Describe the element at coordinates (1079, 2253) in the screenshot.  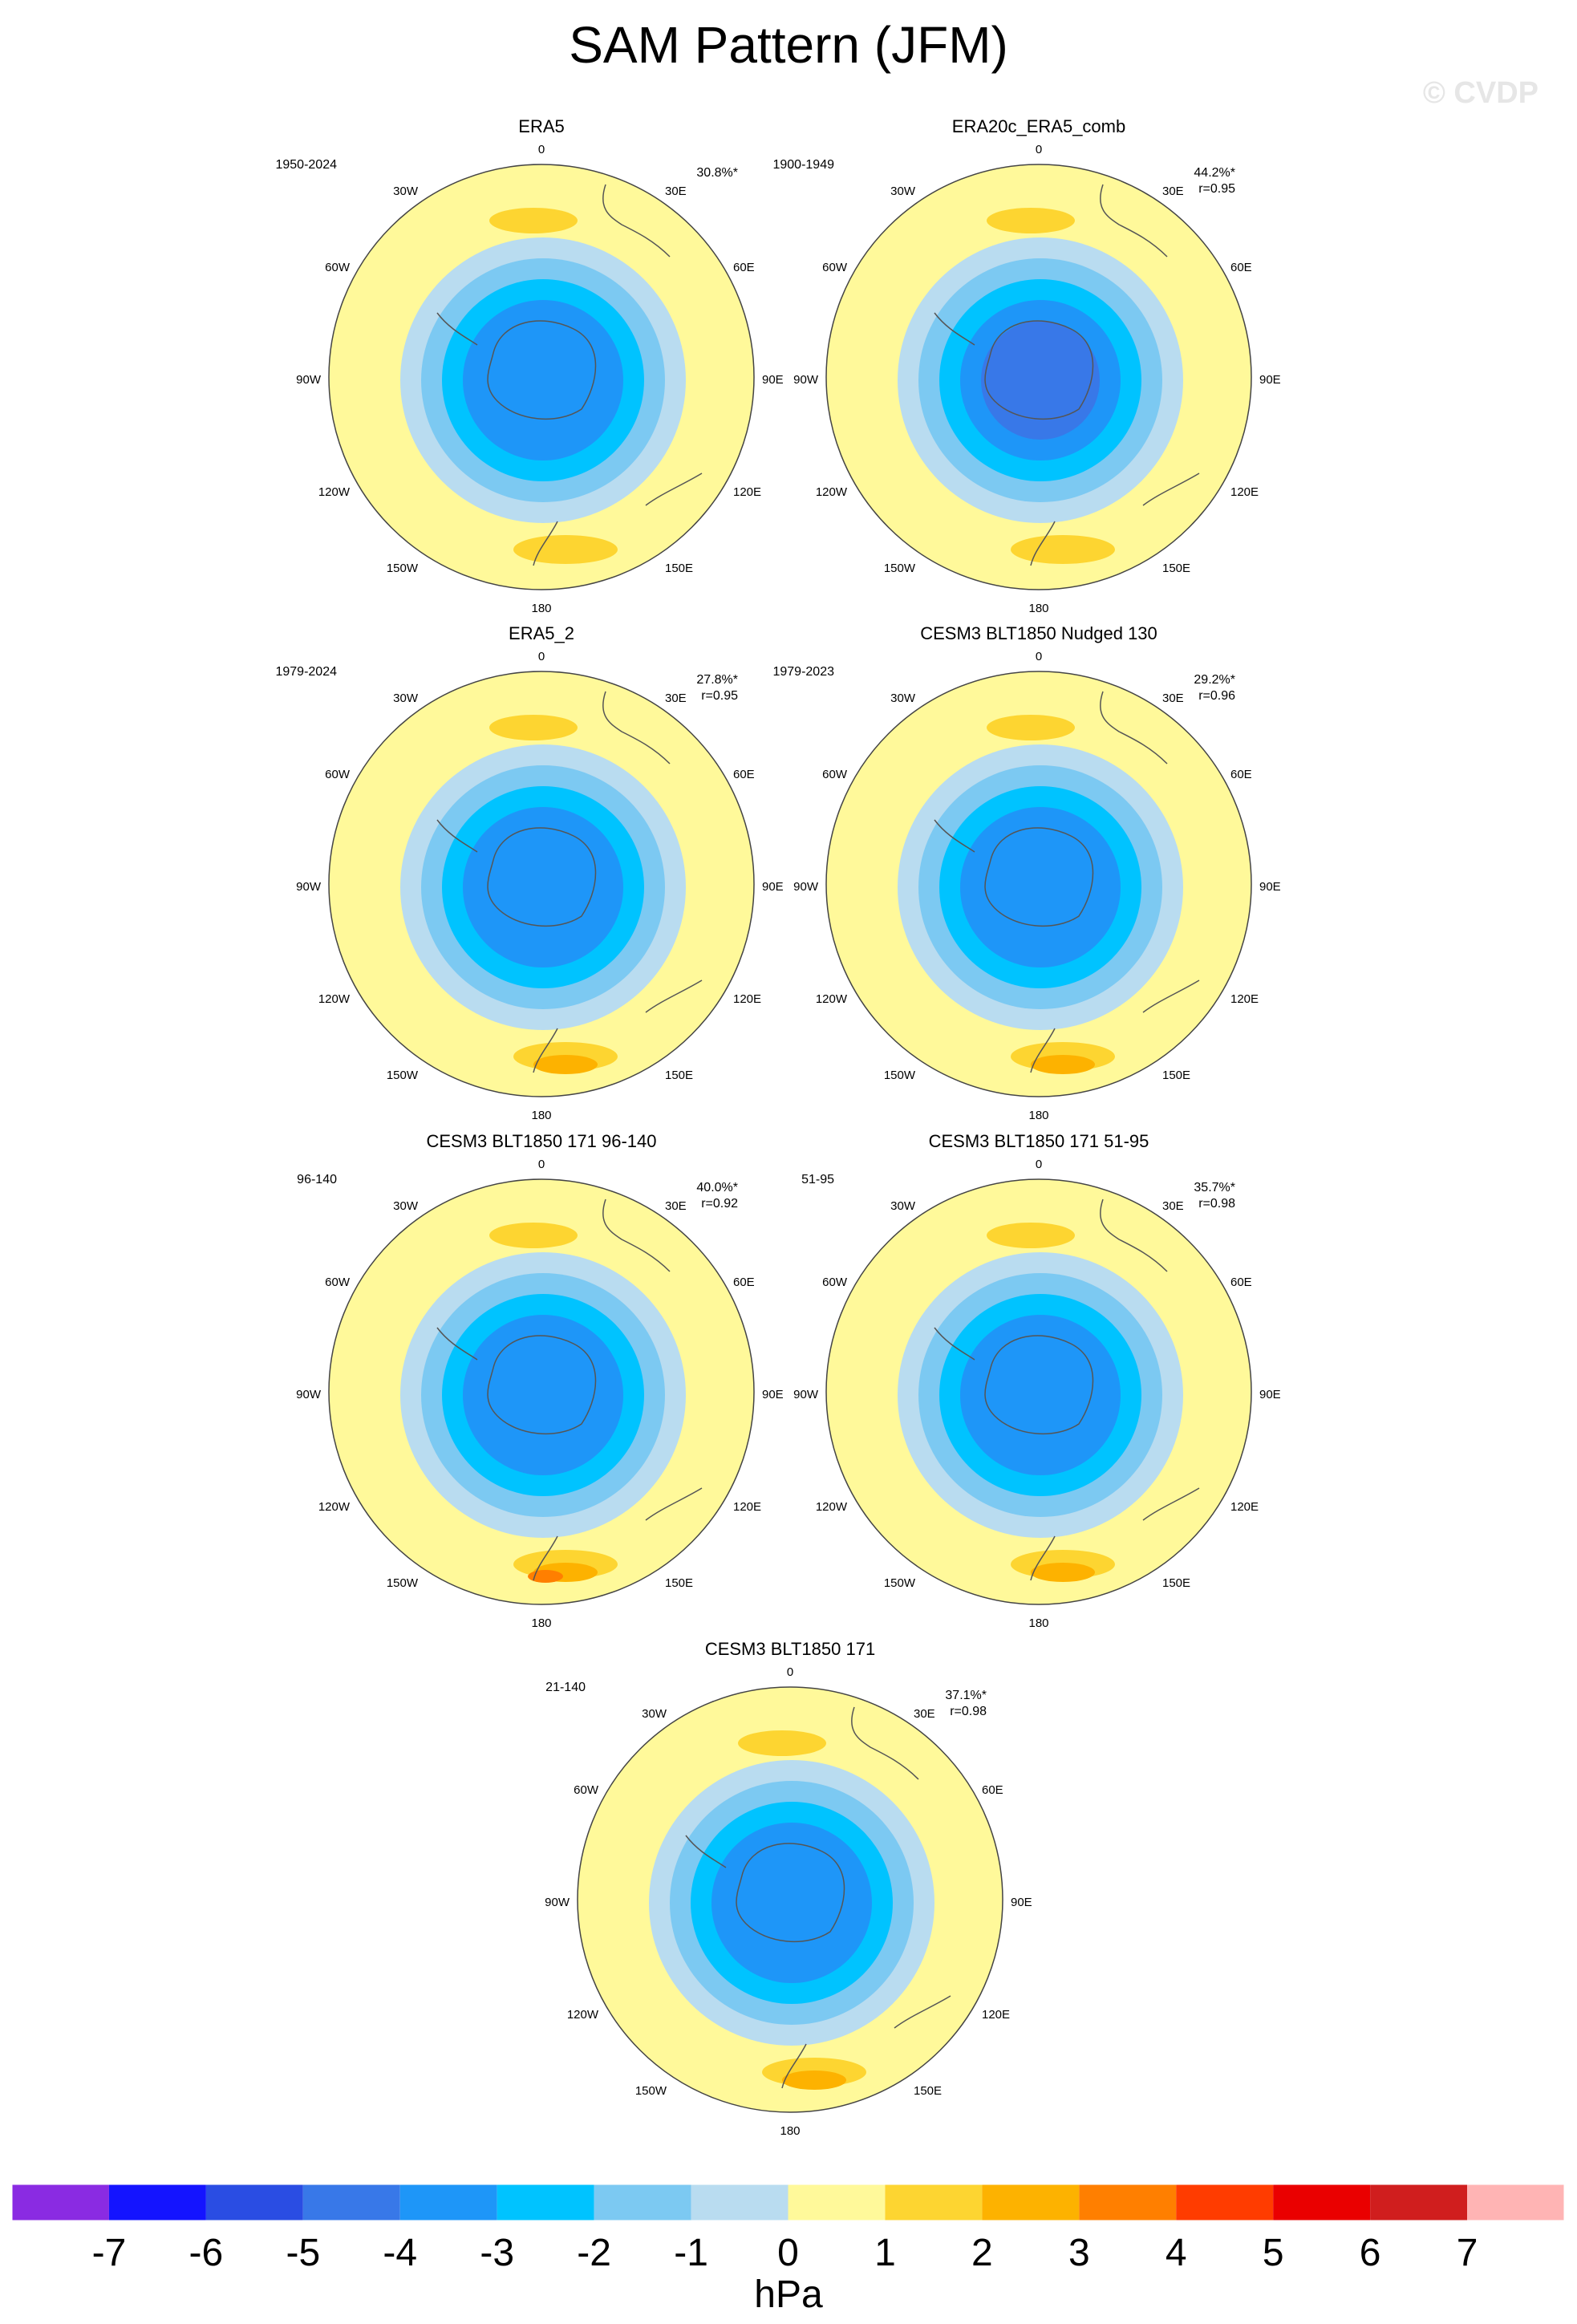
I see `colorbar-tick-label: 3` at that location.